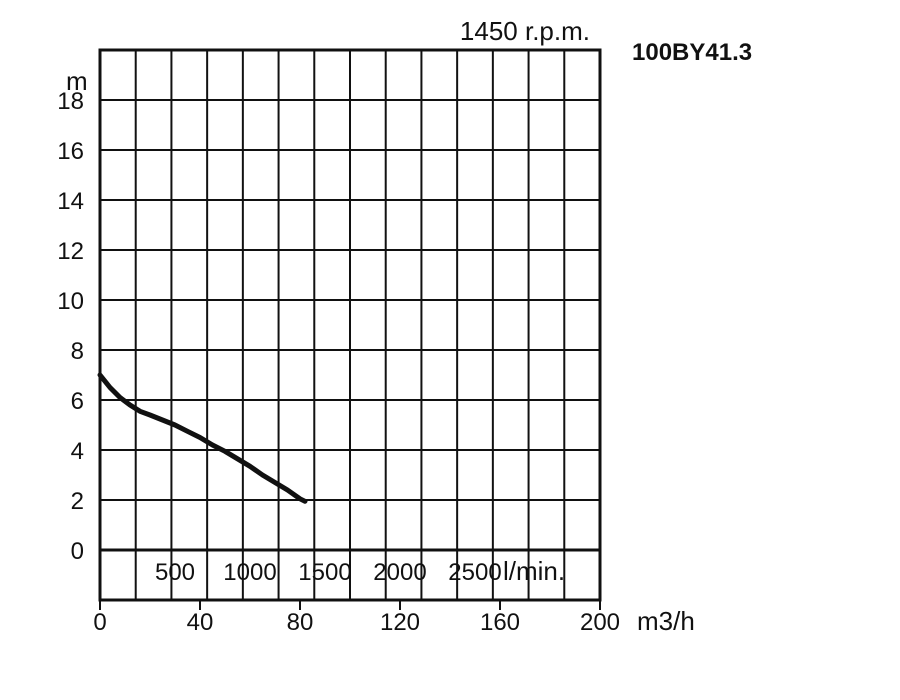  What do you see at coordinates (324, 572) in the screenshot?
I see `secondary-x-tick-label: 1500` at bounding box center [324, 572].